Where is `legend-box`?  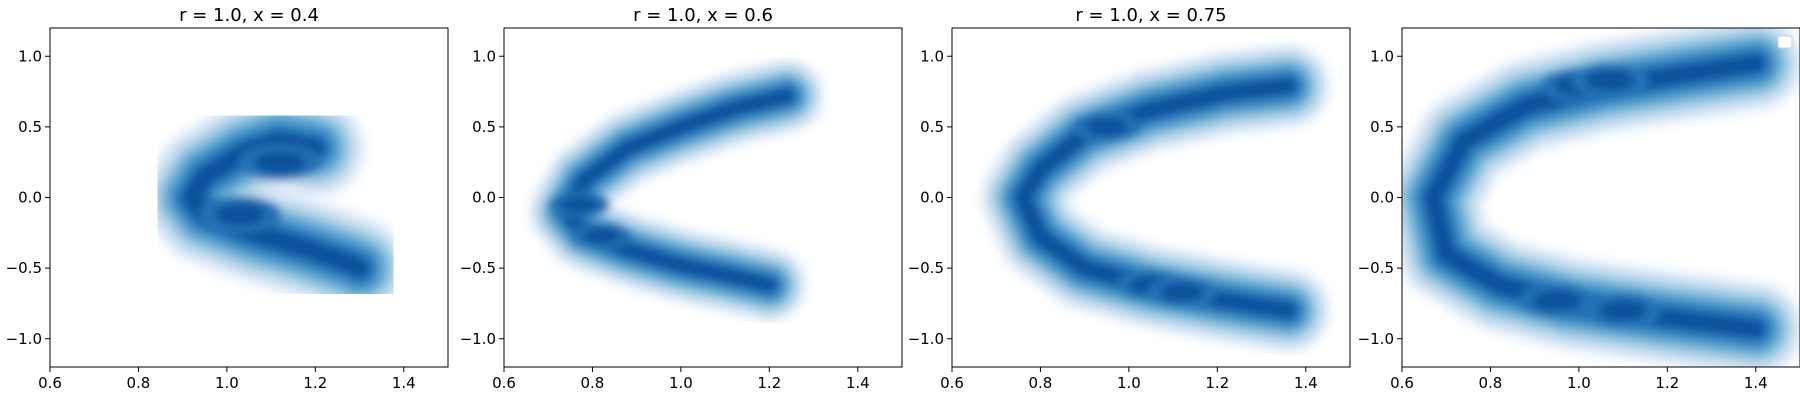 legend-box is located at coordinates (1785, 42).